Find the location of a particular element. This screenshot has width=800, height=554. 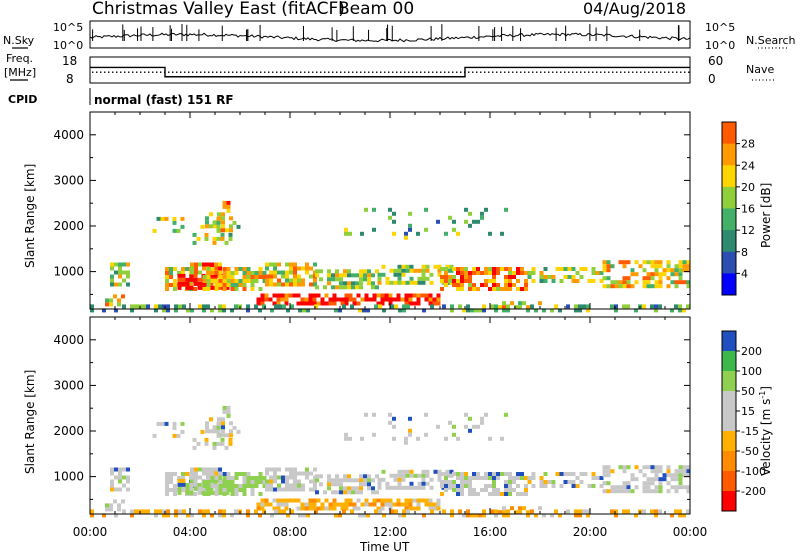

velocity-colorbar-label: Velocity [m s-1] is located at coordinates (765, 431).